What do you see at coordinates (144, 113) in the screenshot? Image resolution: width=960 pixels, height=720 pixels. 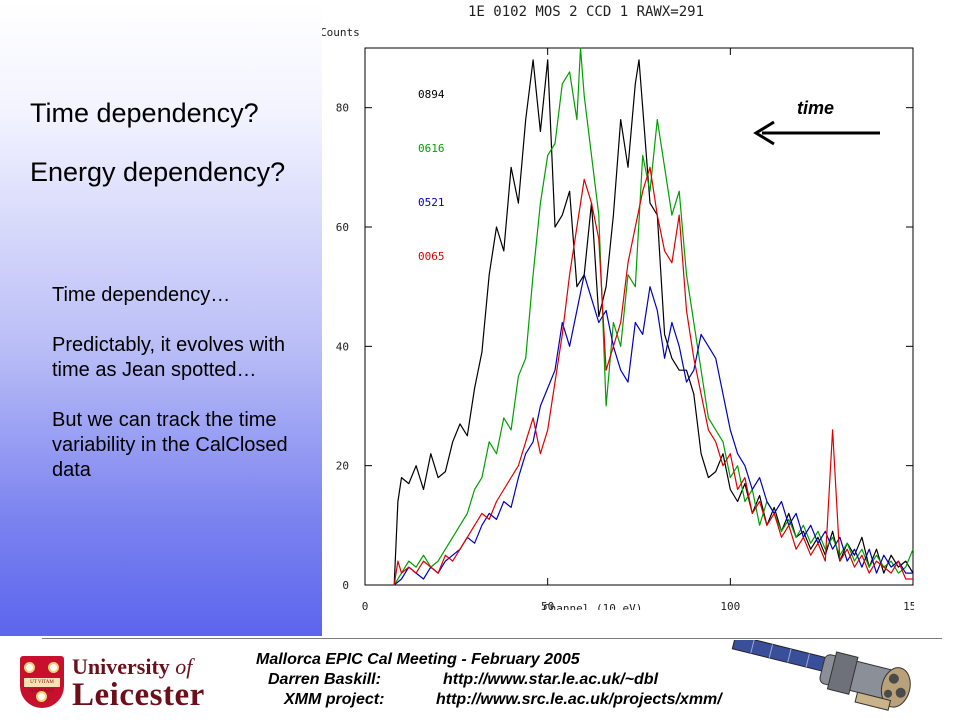 I see `question-time-dependency: Time dependency?` at bounding box center [144, 113].